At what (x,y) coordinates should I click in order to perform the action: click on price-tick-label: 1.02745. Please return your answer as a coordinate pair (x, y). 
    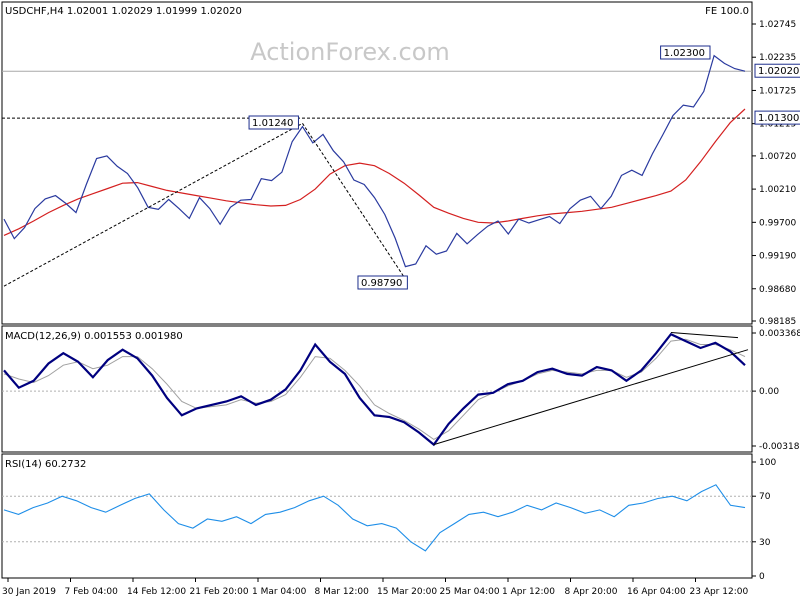
    Looking at the image, I should click on (777, 25).